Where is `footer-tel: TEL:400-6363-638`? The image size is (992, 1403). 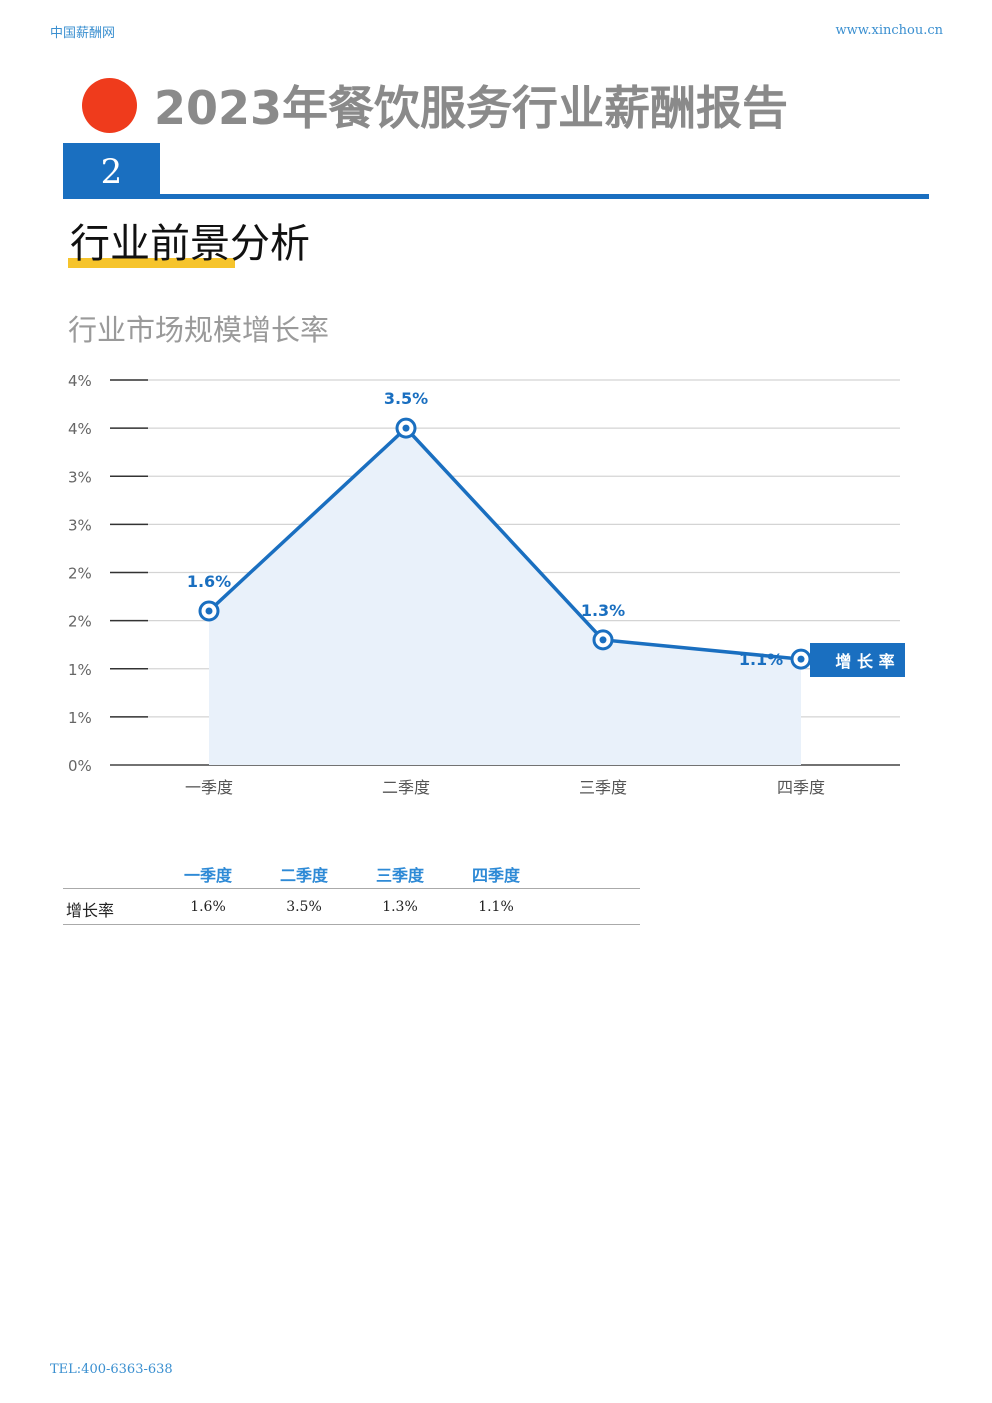
footer-tel: TEL:400-6363-638 is located at coordinates (111, 1369).